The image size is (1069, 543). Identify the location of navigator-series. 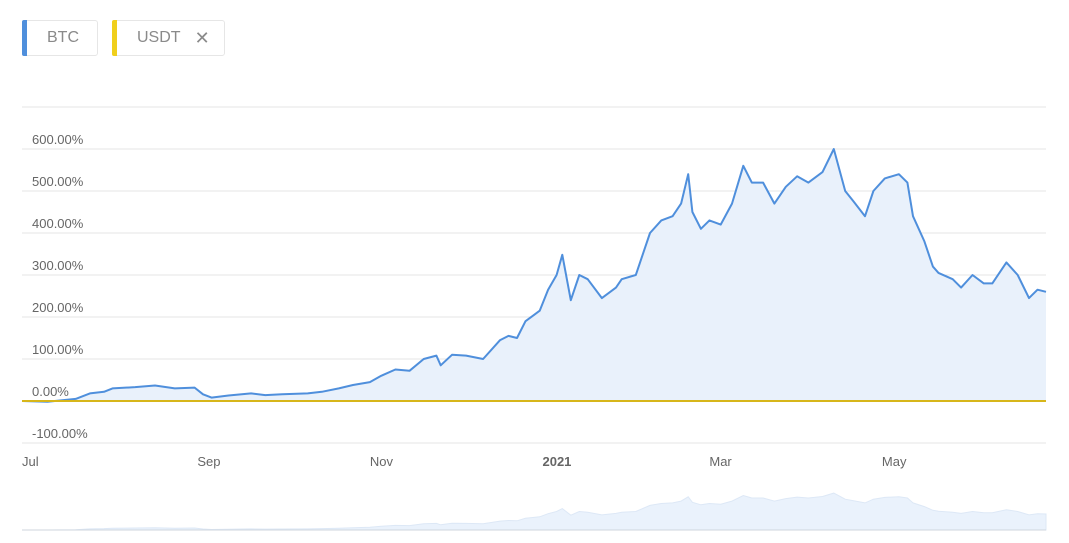
(534, 511).